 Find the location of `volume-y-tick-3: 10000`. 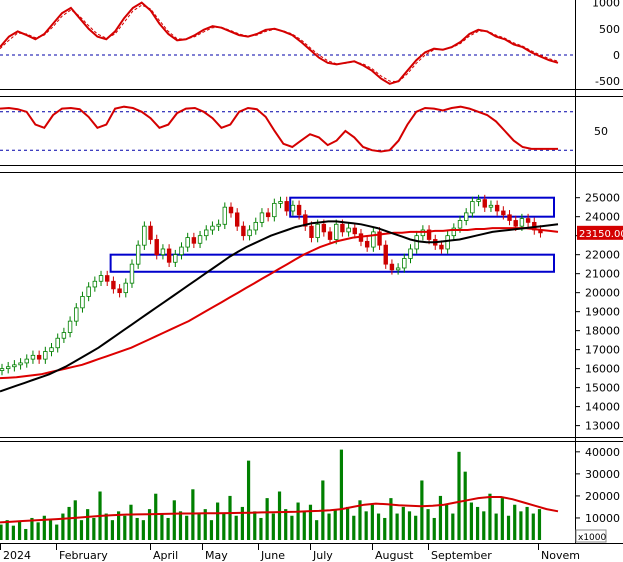

volume-y-tick-3: 10000 is located at coordinates (602, 518).